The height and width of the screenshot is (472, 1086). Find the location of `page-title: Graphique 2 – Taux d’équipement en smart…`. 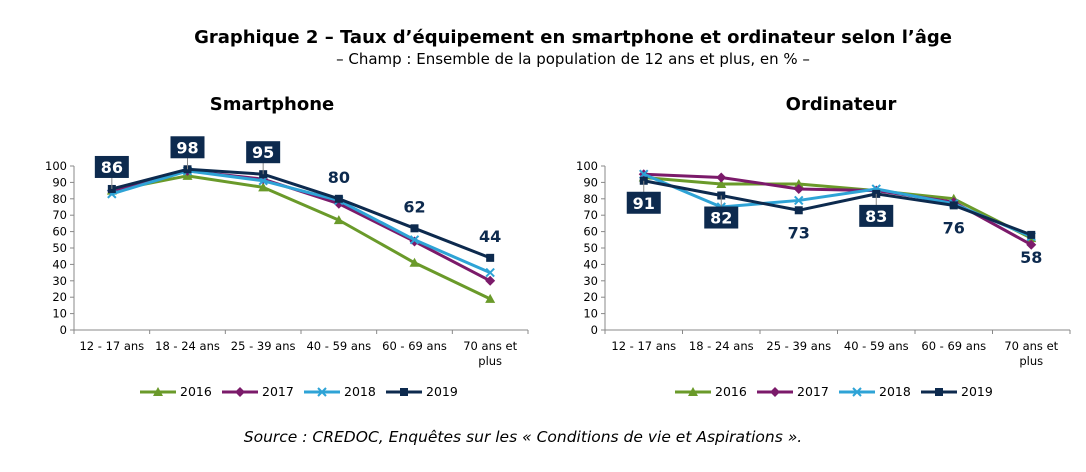

page-title: Graphique 2 – Taux d’équipement en smart… is located at coordinates (573, 37).